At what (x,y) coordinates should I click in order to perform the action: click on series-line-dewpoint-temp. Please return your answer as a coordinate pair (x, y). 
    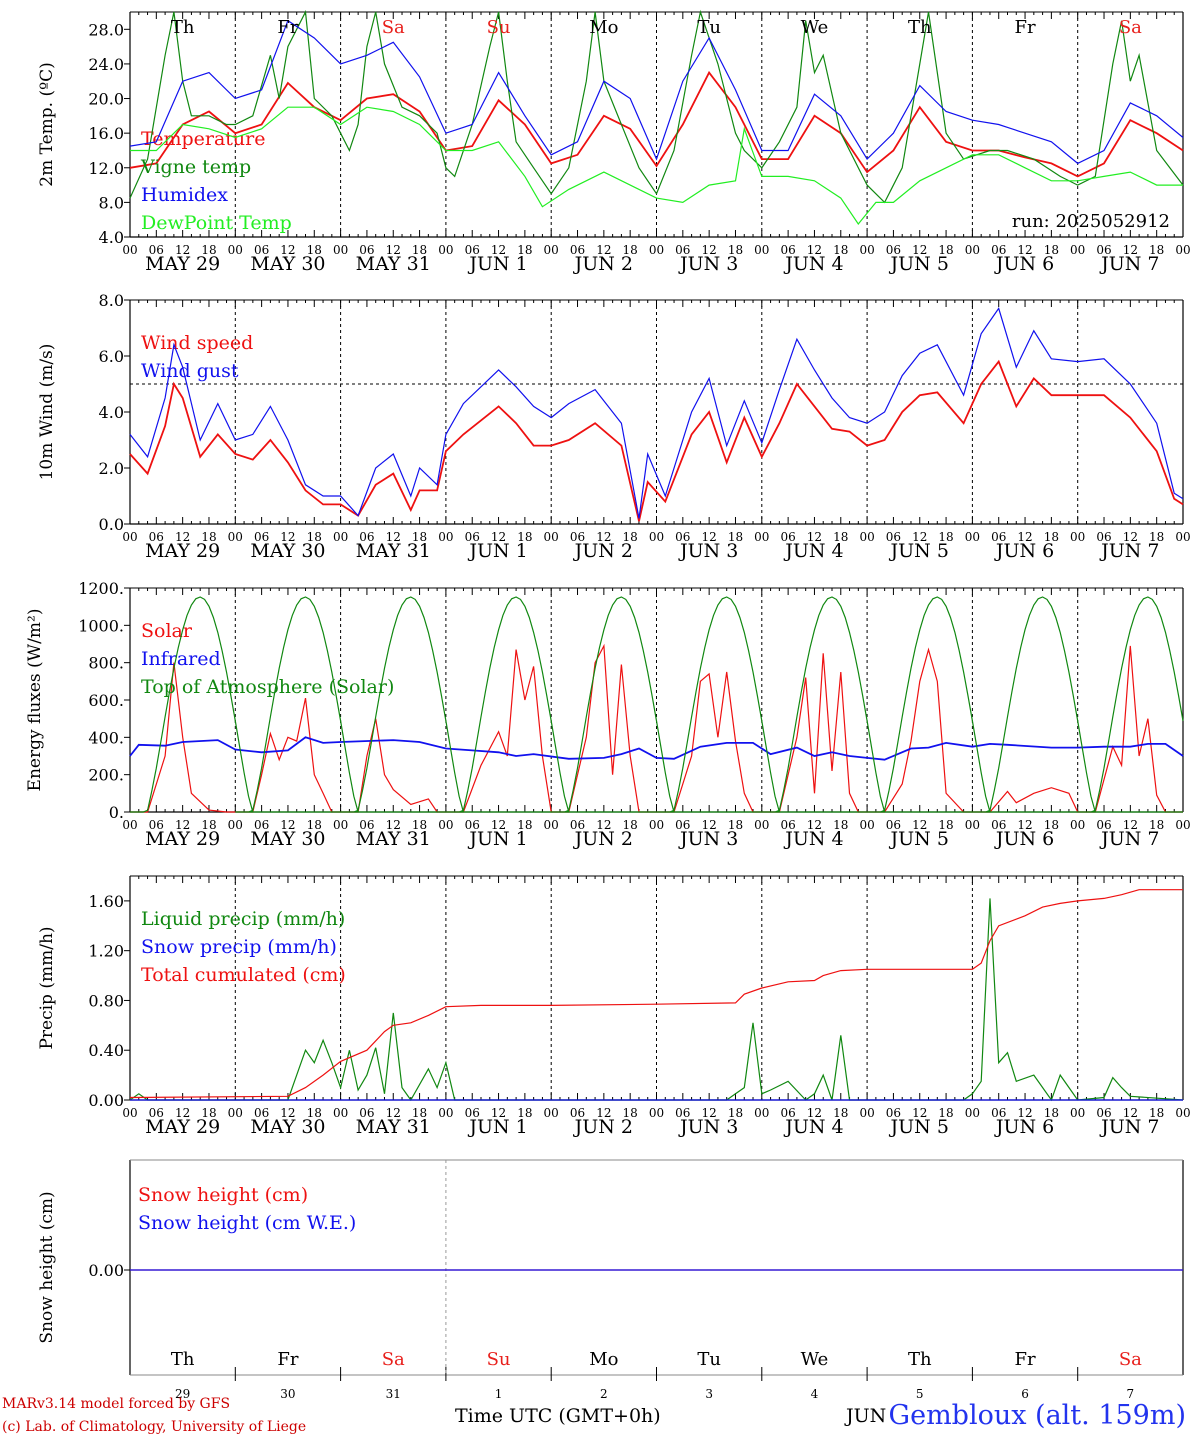
    Looking at the image, I should click on (656, 166).